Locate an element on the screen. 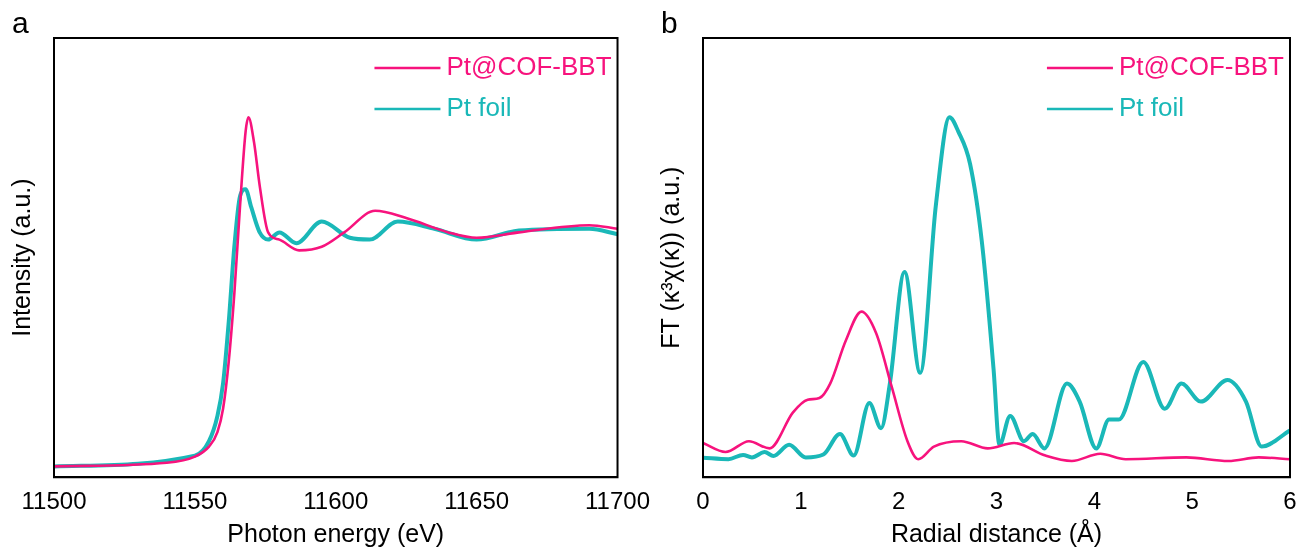 This screenshot has width=1310, height=558. y-axis-title: Intensity (a.u.) is located at coordinates (20, 257).